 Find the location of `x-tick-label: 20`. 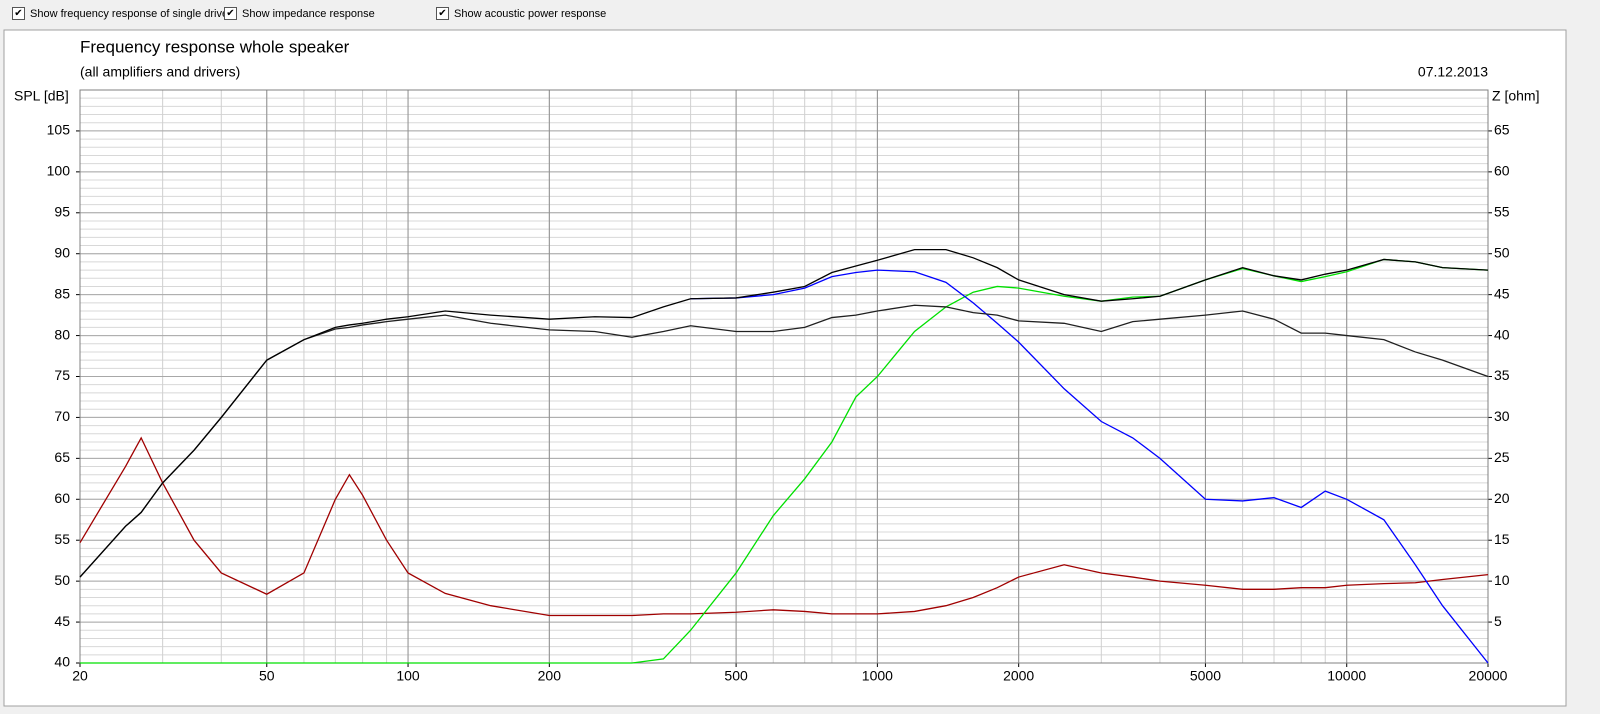

x-tick-label: 20 is located at coordinates (80, 676).